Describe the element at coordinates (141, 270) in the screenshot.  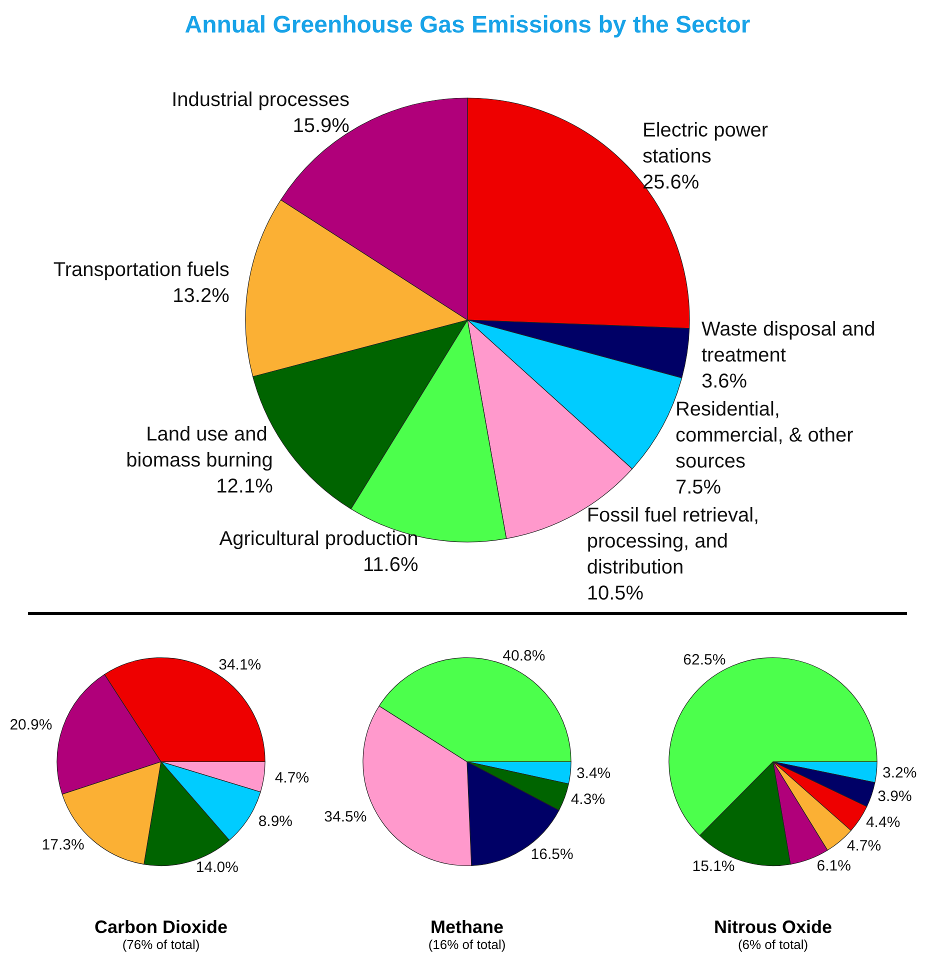
I see `slice-label: Transportation fuels` at that location.